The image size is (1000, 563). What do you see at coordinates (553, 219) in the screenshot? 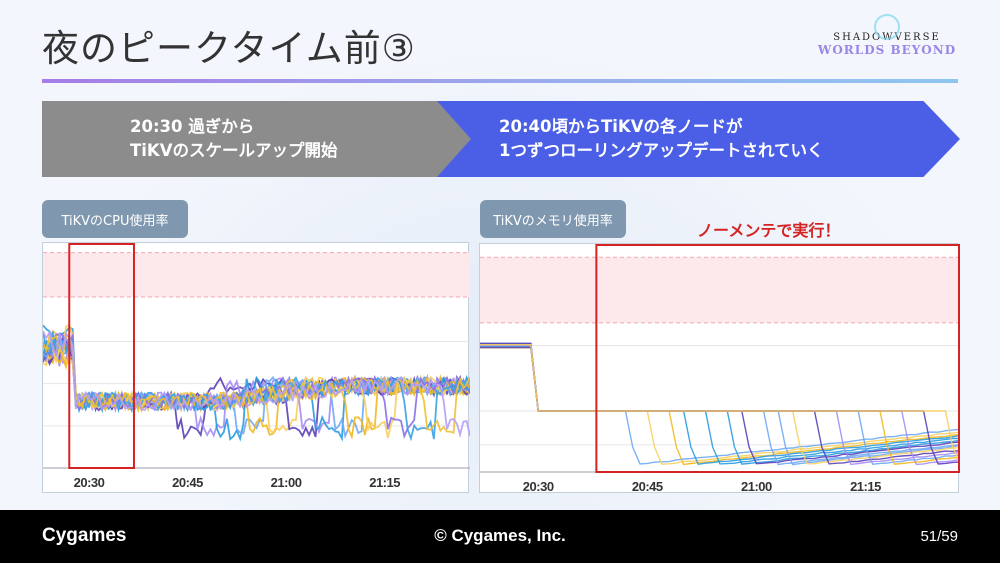
I see `memory-chart-label: TiKVのメモリ使用率` at bounding box center [553, 219].